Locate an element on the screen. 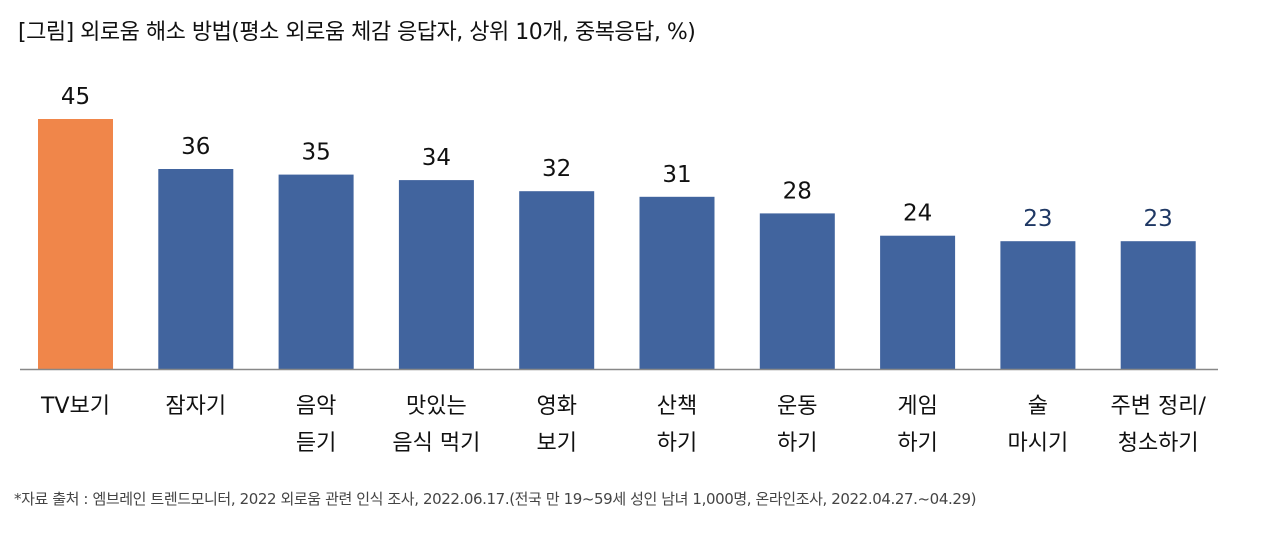  category-label-line: 잠자기 is located at coordinates (195, 406).